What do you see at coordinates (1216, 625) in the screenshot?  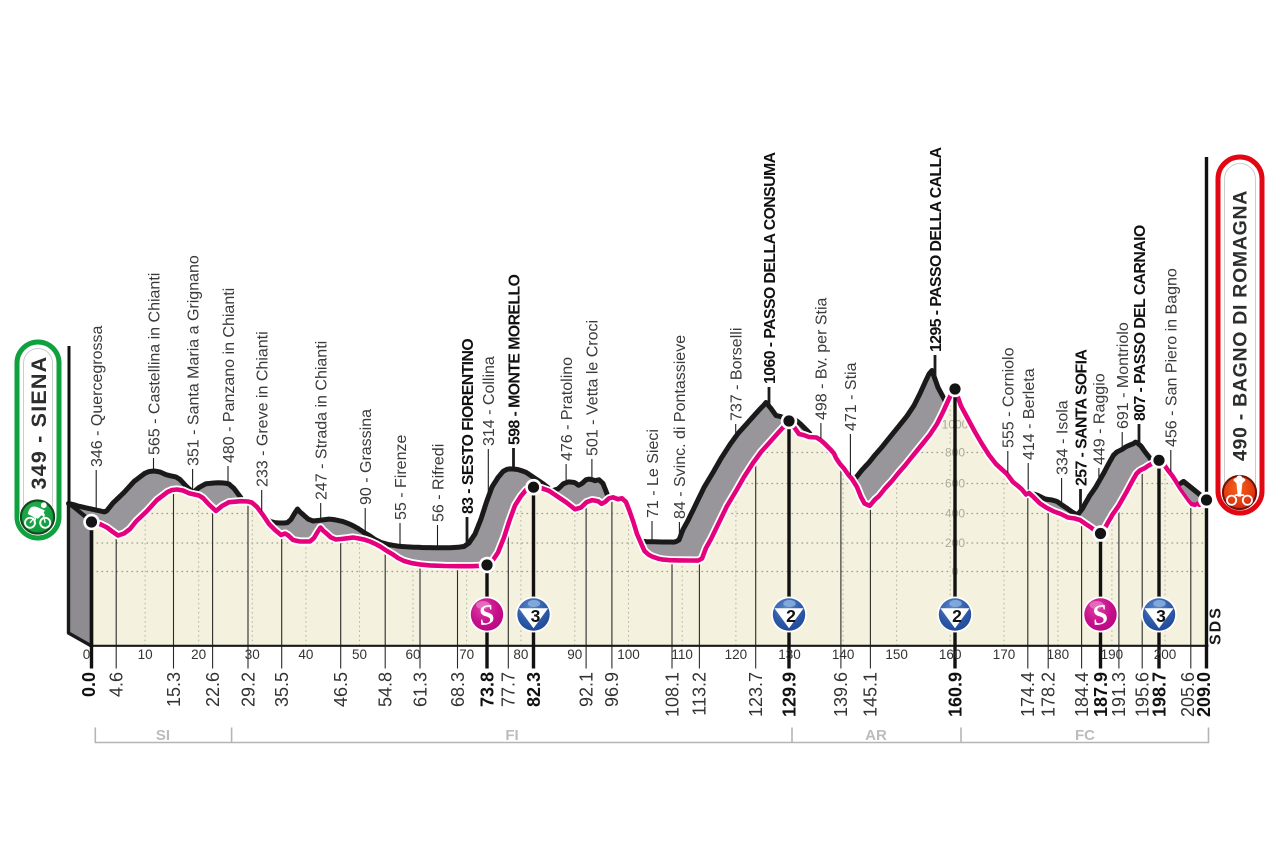 I see `svg-text: SDS` at bounding box center [1216, 625].